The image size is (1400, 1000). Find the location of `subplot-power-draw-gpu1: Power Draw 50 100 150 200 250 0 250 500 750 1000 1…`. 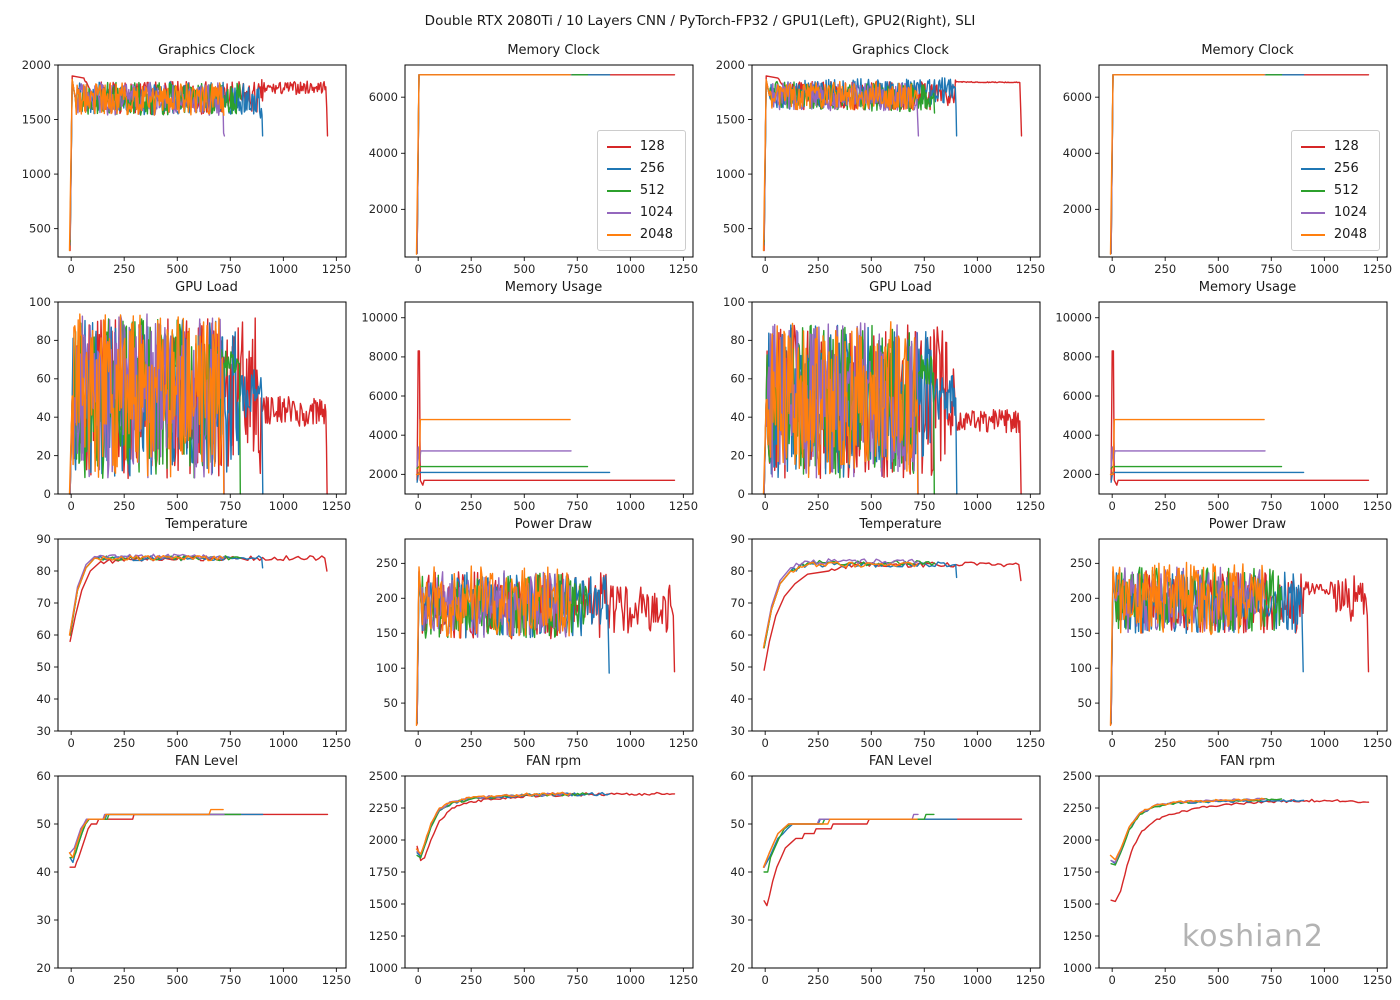

subplot-power-draw-gpu1: Power Draw 50 100 150 200 250 0 250 500 750 1000 1… is located at coordinates (528, 634).